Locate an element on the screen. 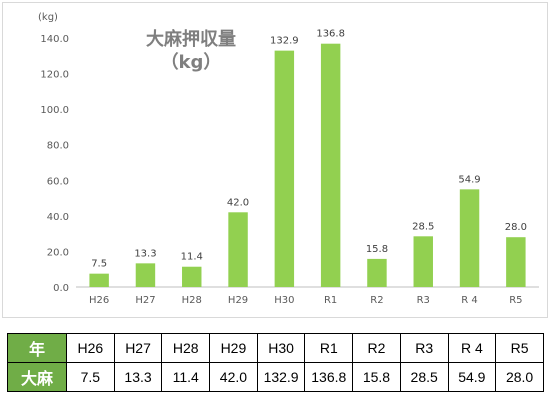  table-header-year: 年 is located at coordinates (37, 348).